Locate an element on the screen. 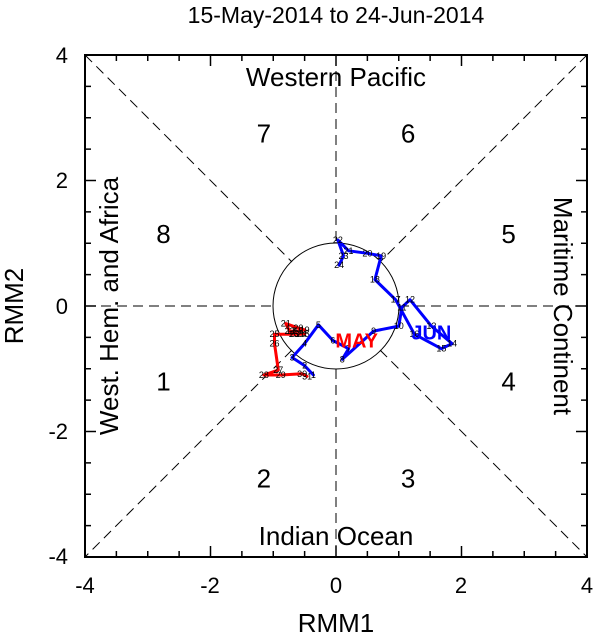  region-label-bottom: Indian Ocean is located at coordinates (336, 536).